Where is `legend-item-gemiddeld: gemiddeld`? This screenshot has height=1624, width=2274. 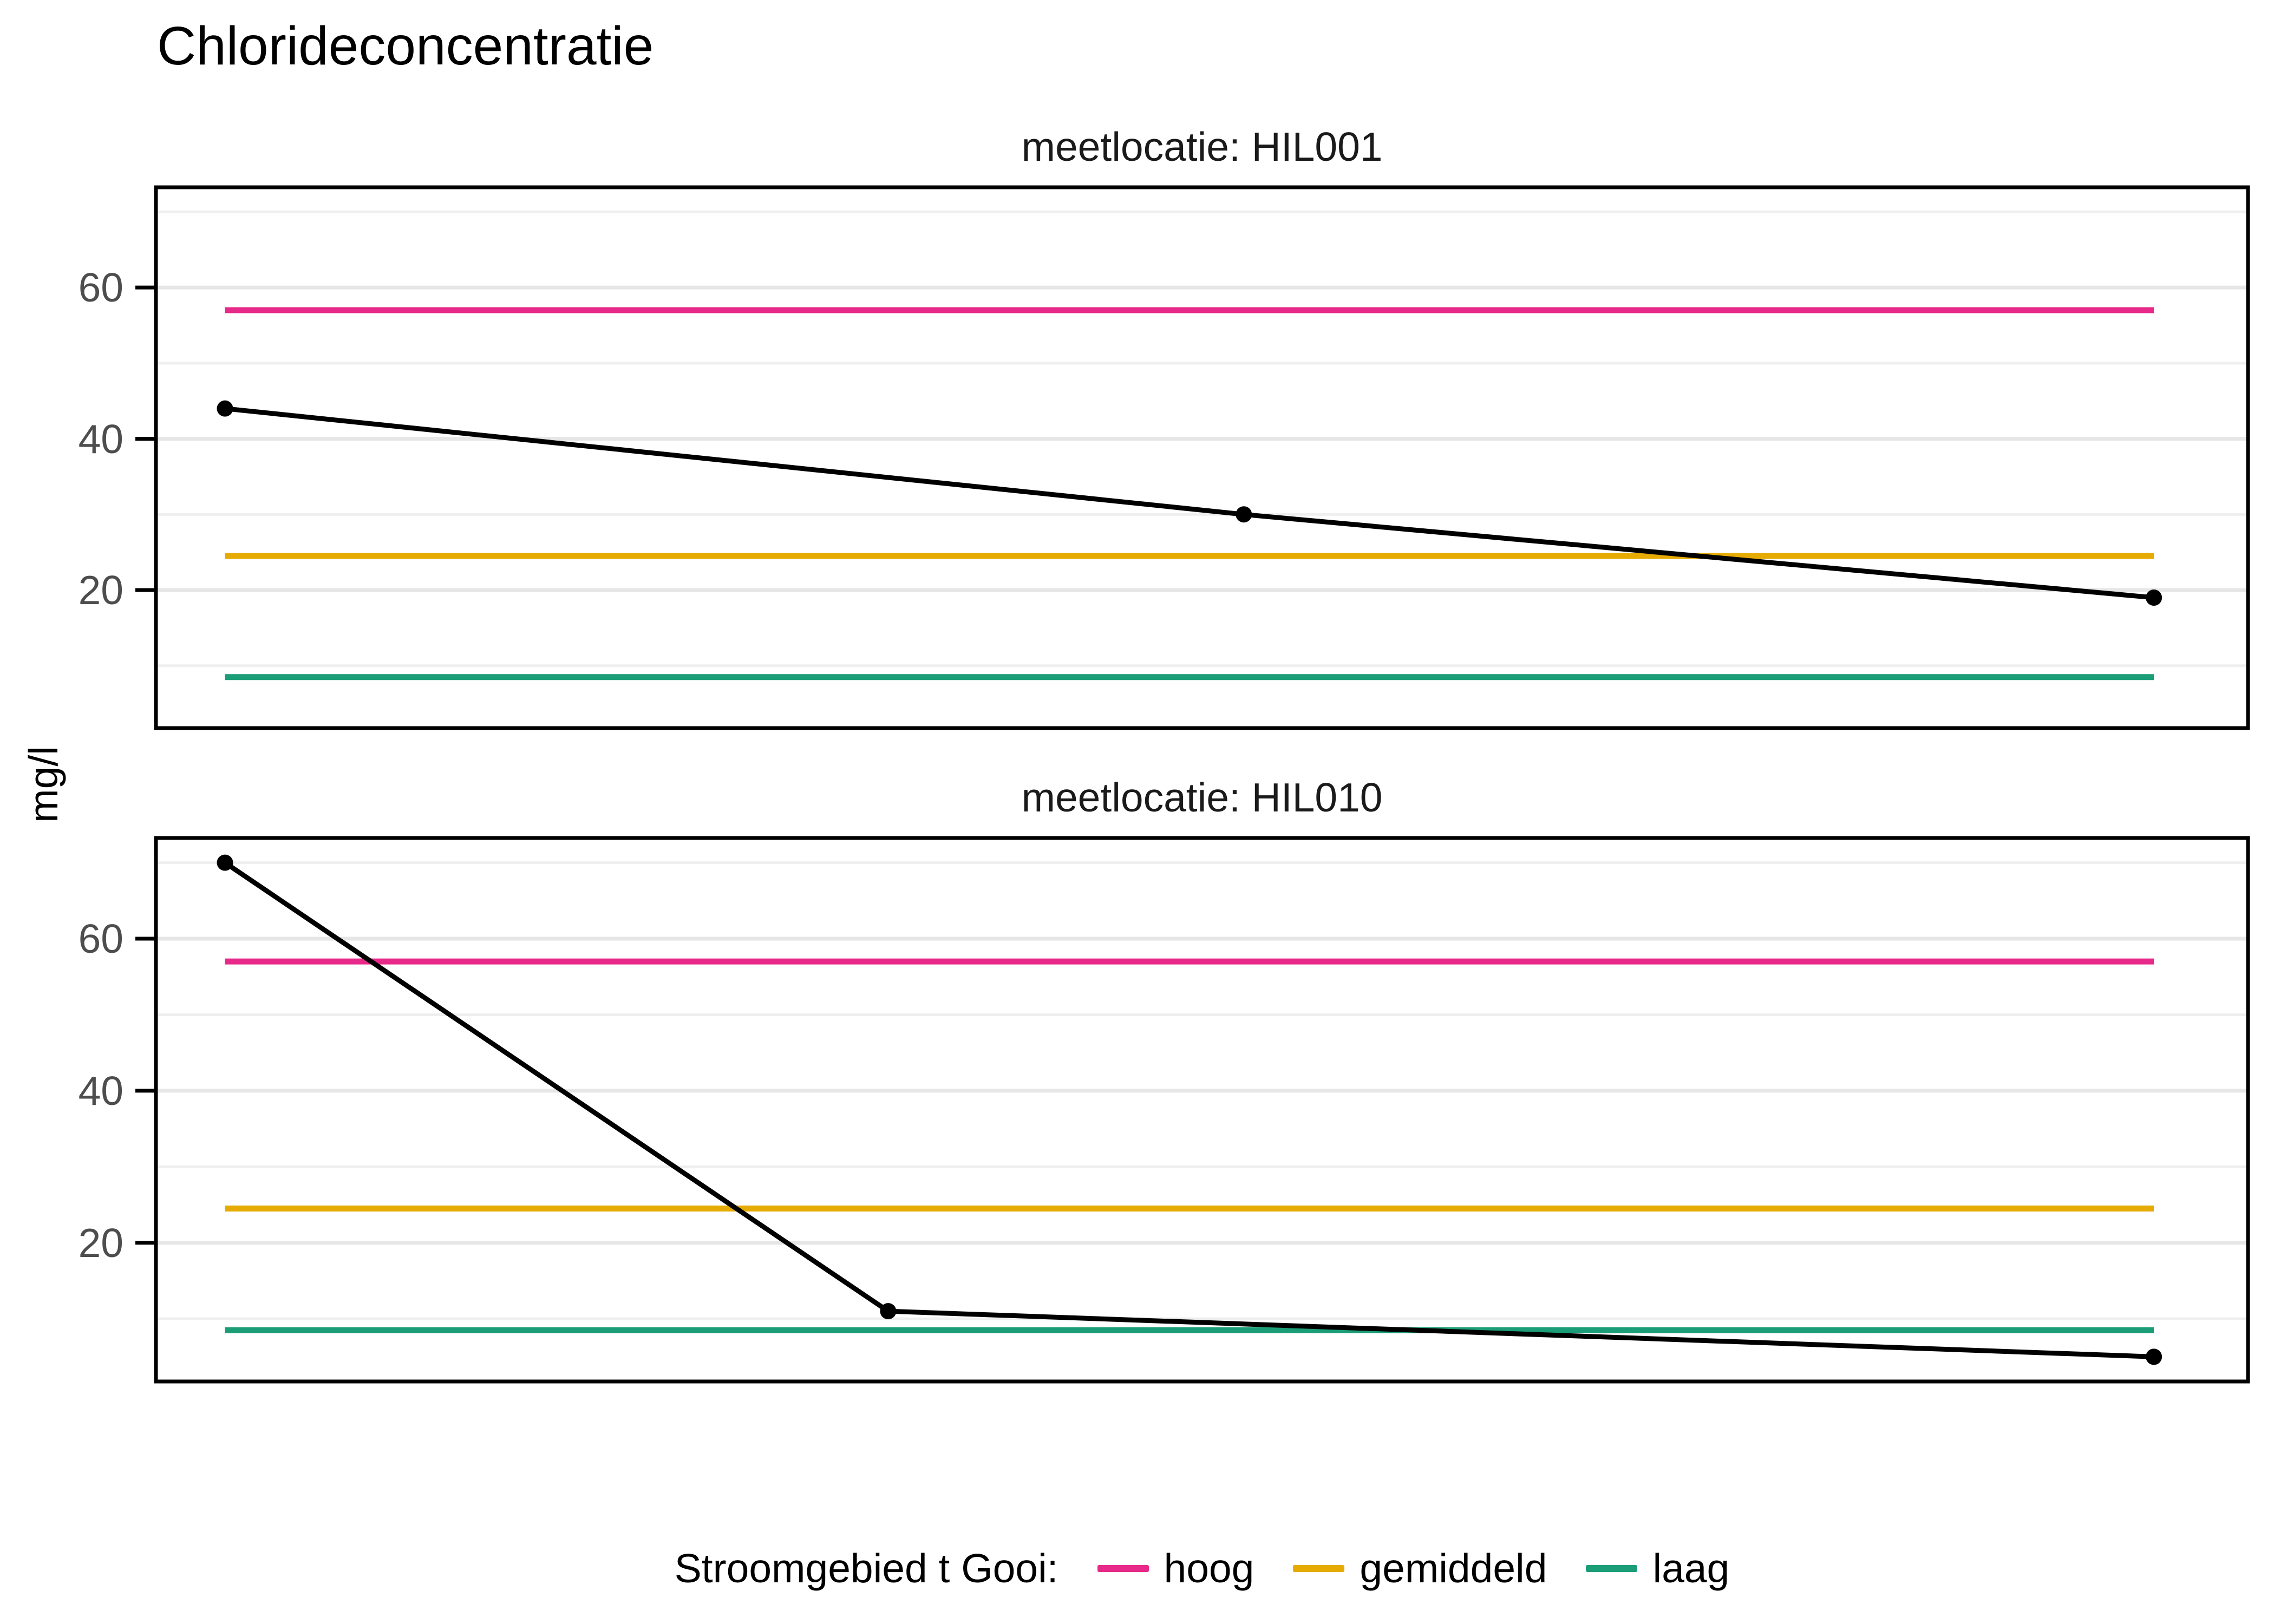
legend-item-gemiddeld: gemiddeld is located at coordinates (1420, 1568).